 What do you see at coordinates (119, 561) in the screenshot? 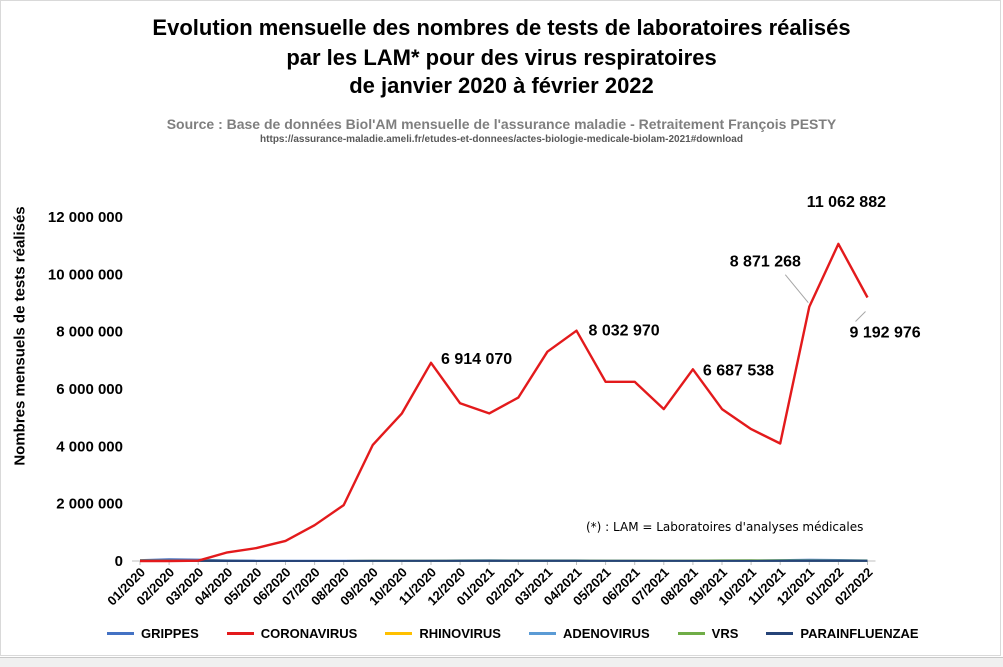
I see `y-tick-label: 0` at bounding box center [119, 561].